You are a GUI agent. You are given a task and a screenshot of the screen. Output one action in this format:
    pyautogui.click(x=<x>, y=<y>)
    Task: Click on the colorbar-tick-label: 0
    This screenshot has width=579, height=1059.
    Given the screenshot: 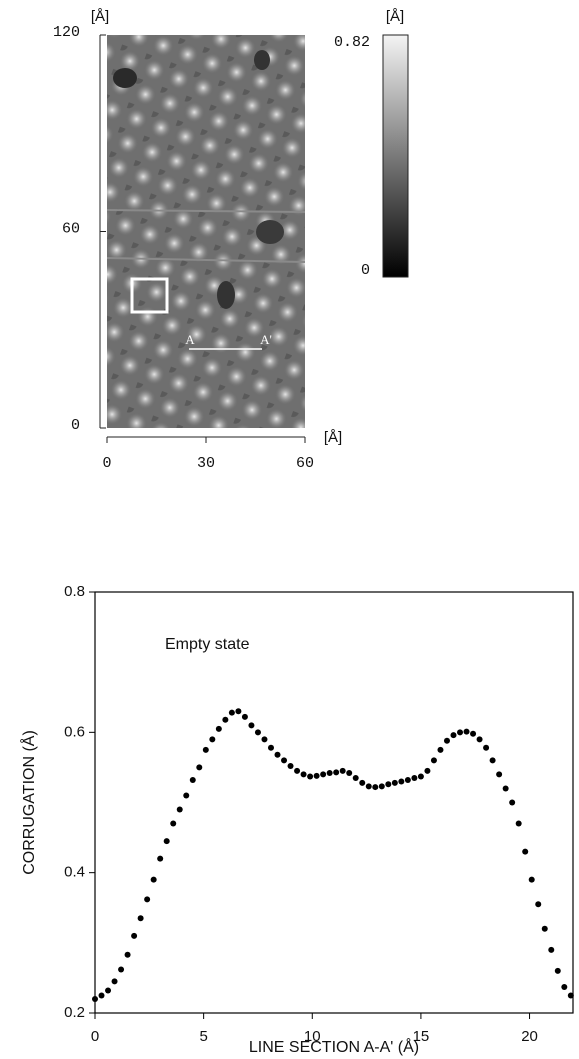 What is the action you would take?
    pyautogui.click(x=365, y=270)
    